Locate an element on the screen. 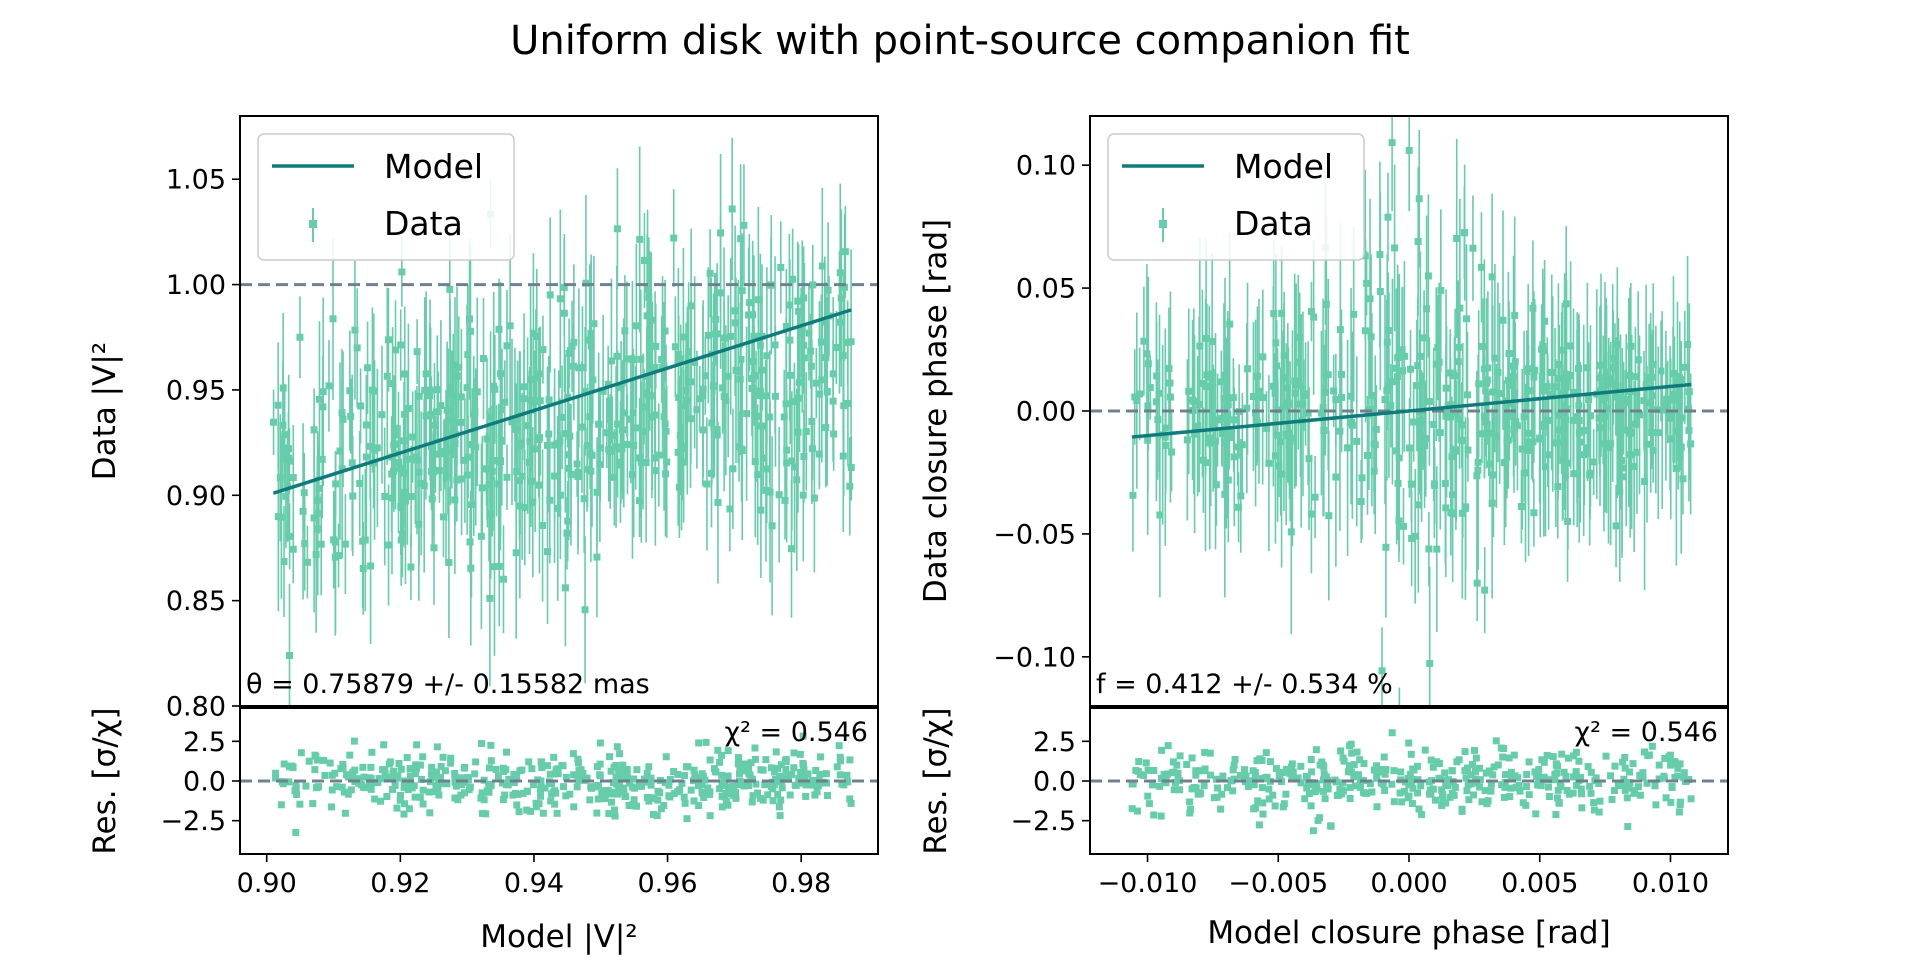 The width and height of the screenshot is (1920, 960). y-tick-label: 0.95 is located at coordinates (196, 390).